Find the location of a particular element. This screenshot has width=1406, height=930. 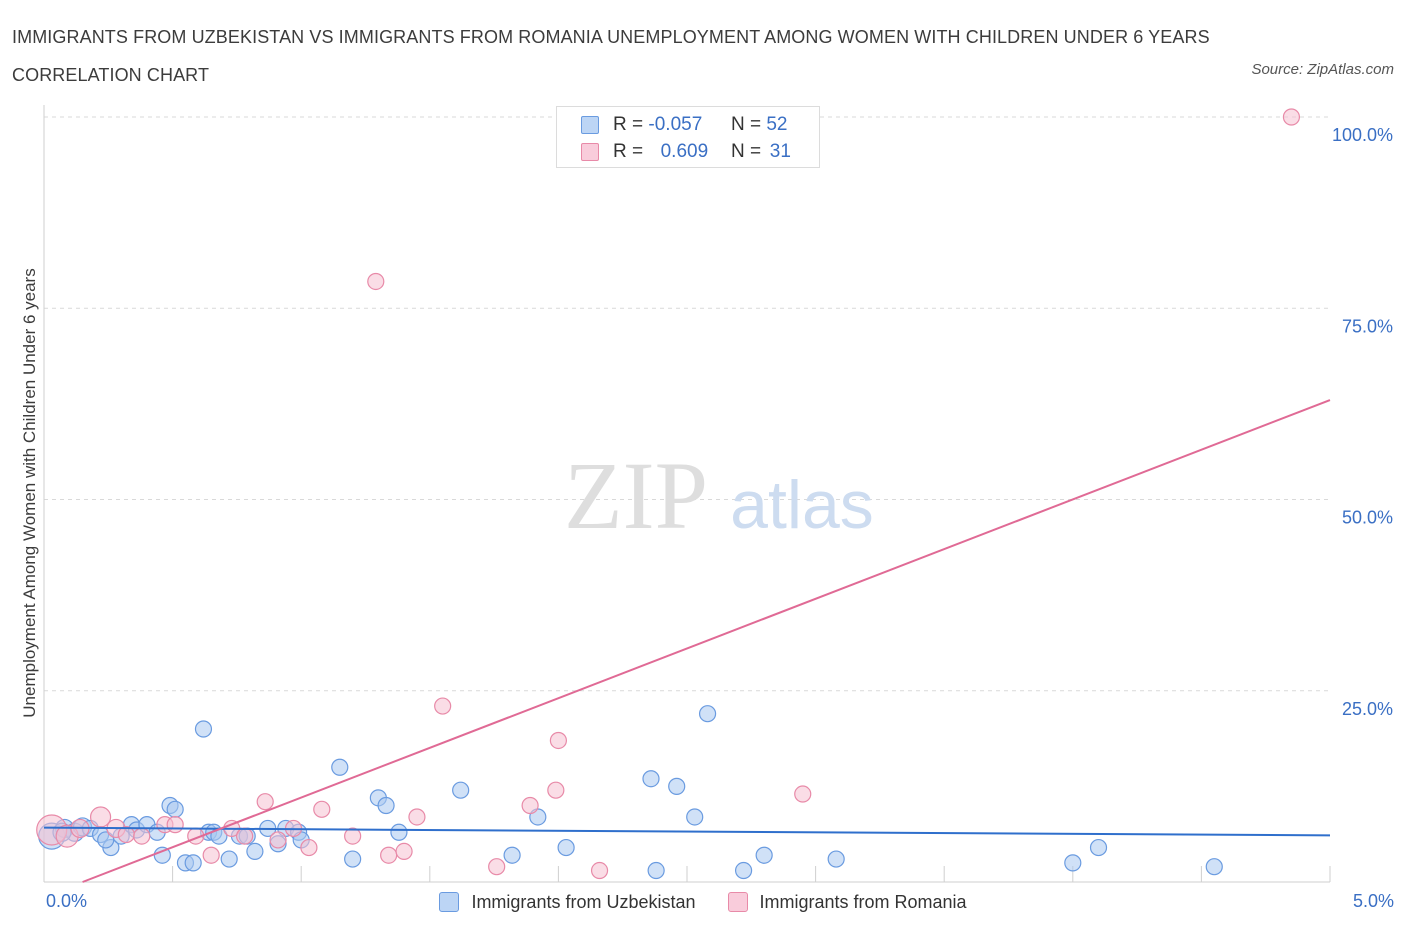

legend-item-romania: Immigrants from Romania is located at coordinates (847, 902).